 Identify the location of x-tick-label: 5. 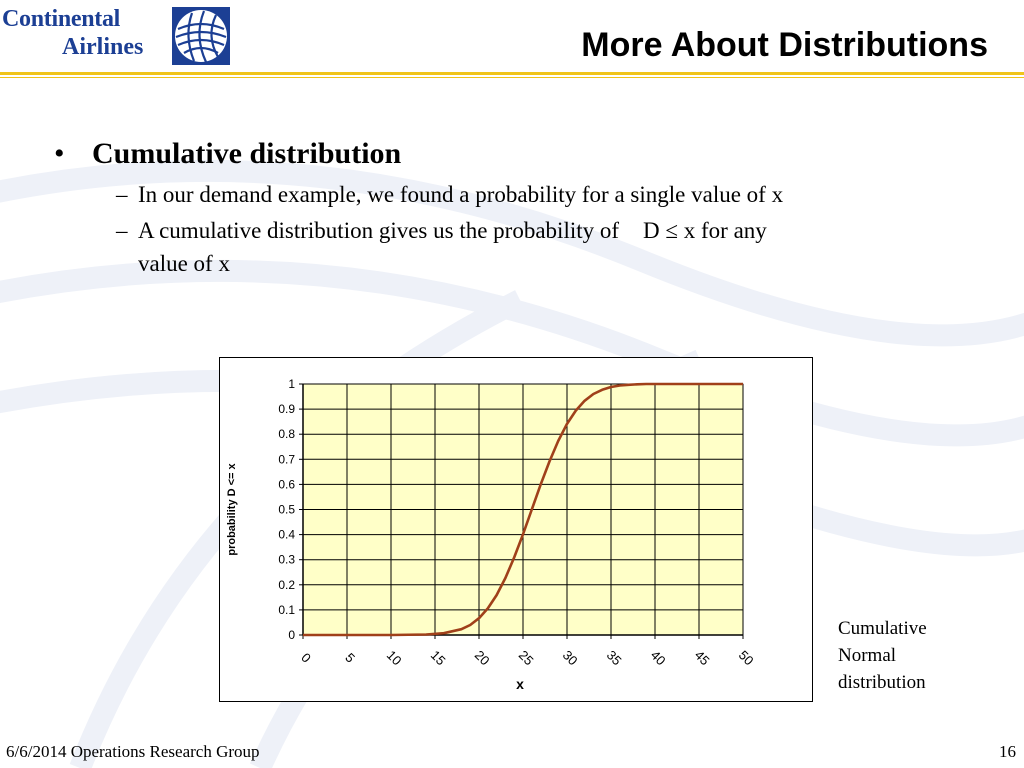
(350, 658).